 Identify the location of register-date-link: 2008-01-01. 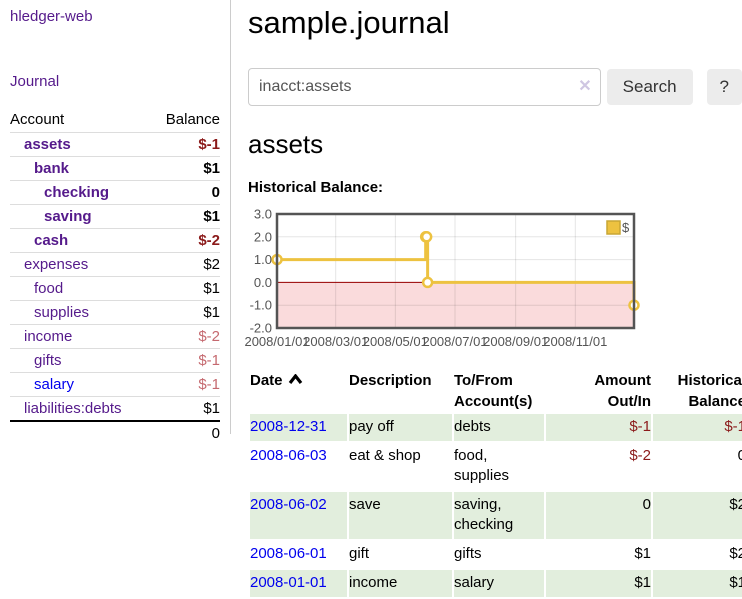
(288, 582).